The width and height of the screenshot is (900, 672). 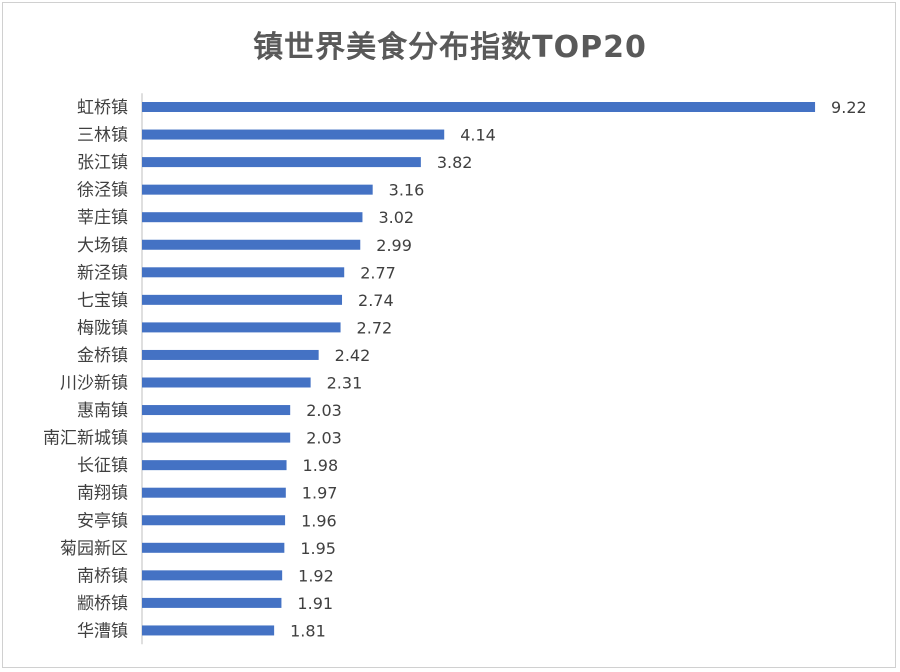 I want to click on data-label: 4.14, so click(x=478, y=135).